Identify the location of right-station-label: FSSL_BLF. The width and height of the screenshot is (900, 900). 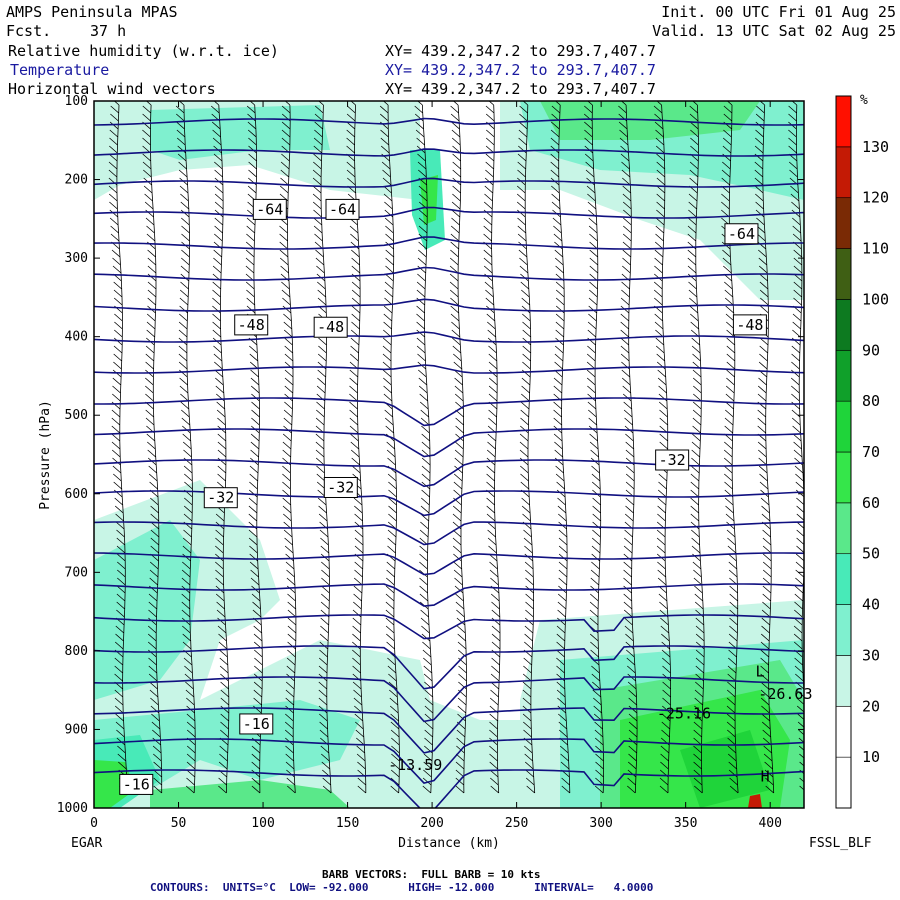
(840, 843).